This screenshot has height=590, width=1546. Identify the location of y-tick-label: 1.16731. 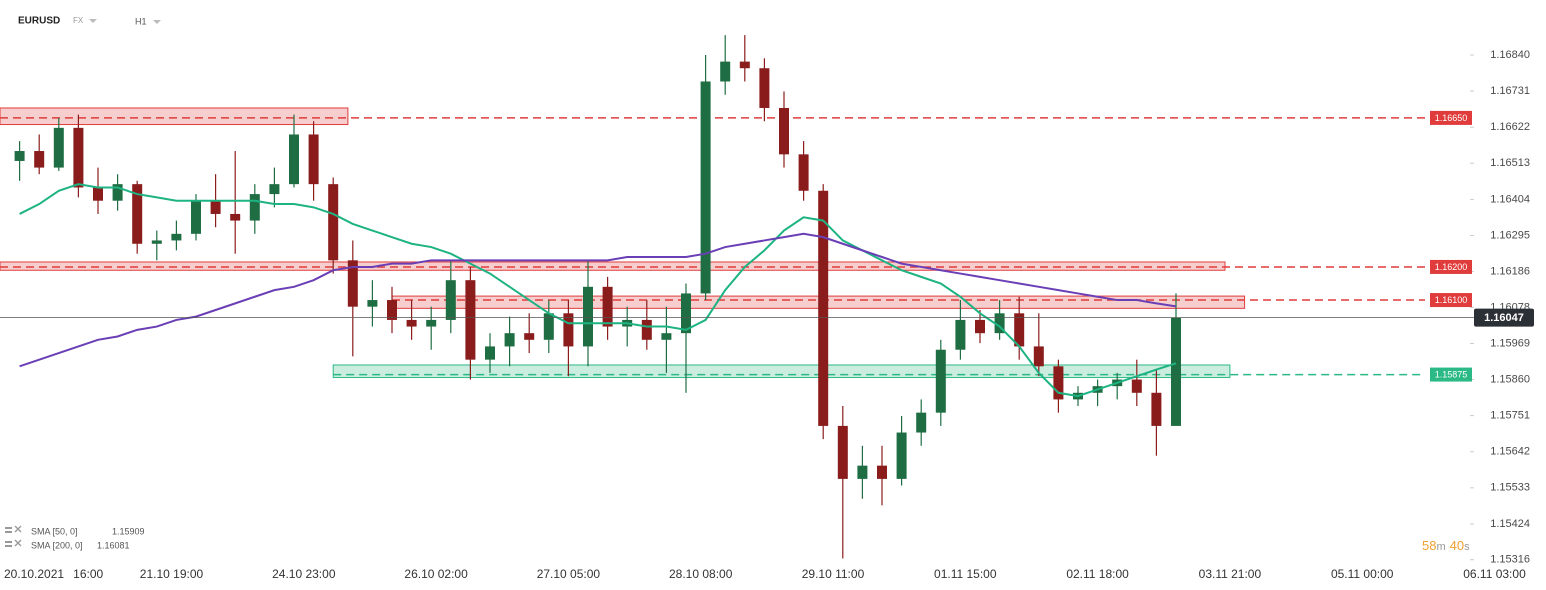
(1510, 91).